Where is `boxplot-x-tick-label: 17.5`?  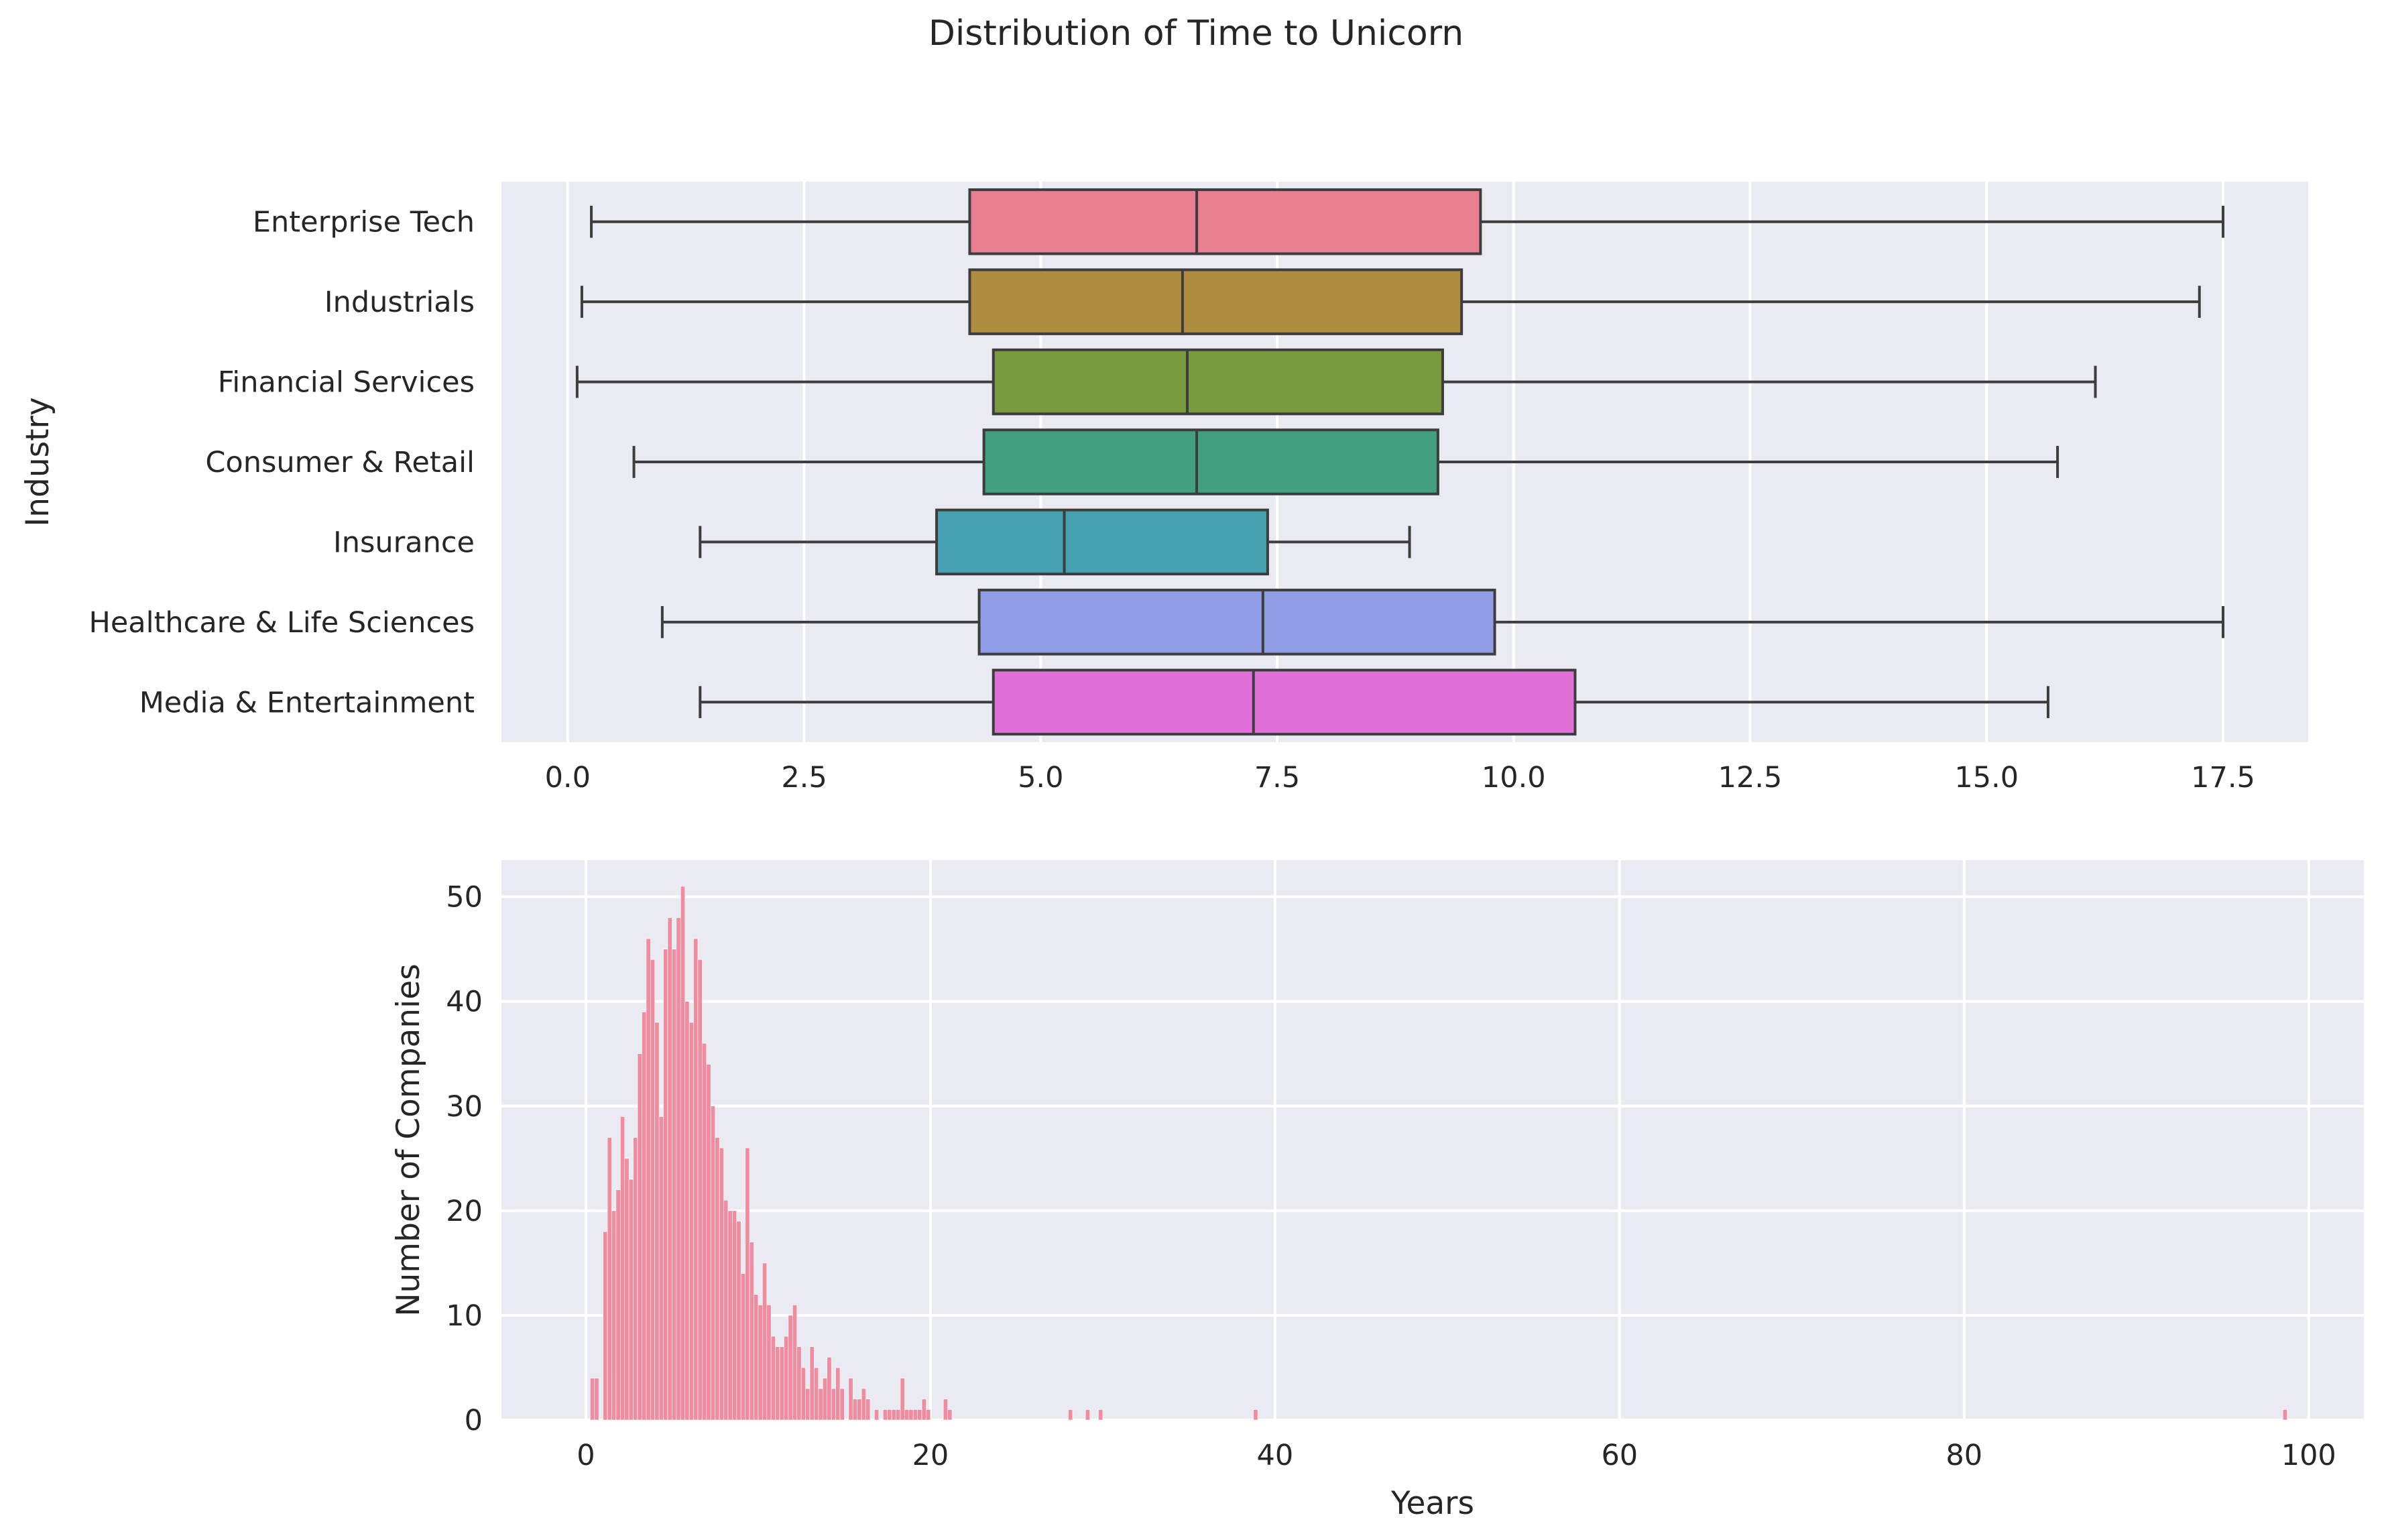 boxplot-x-tick-label: 17.5 is located at coordinates (2223, 778).